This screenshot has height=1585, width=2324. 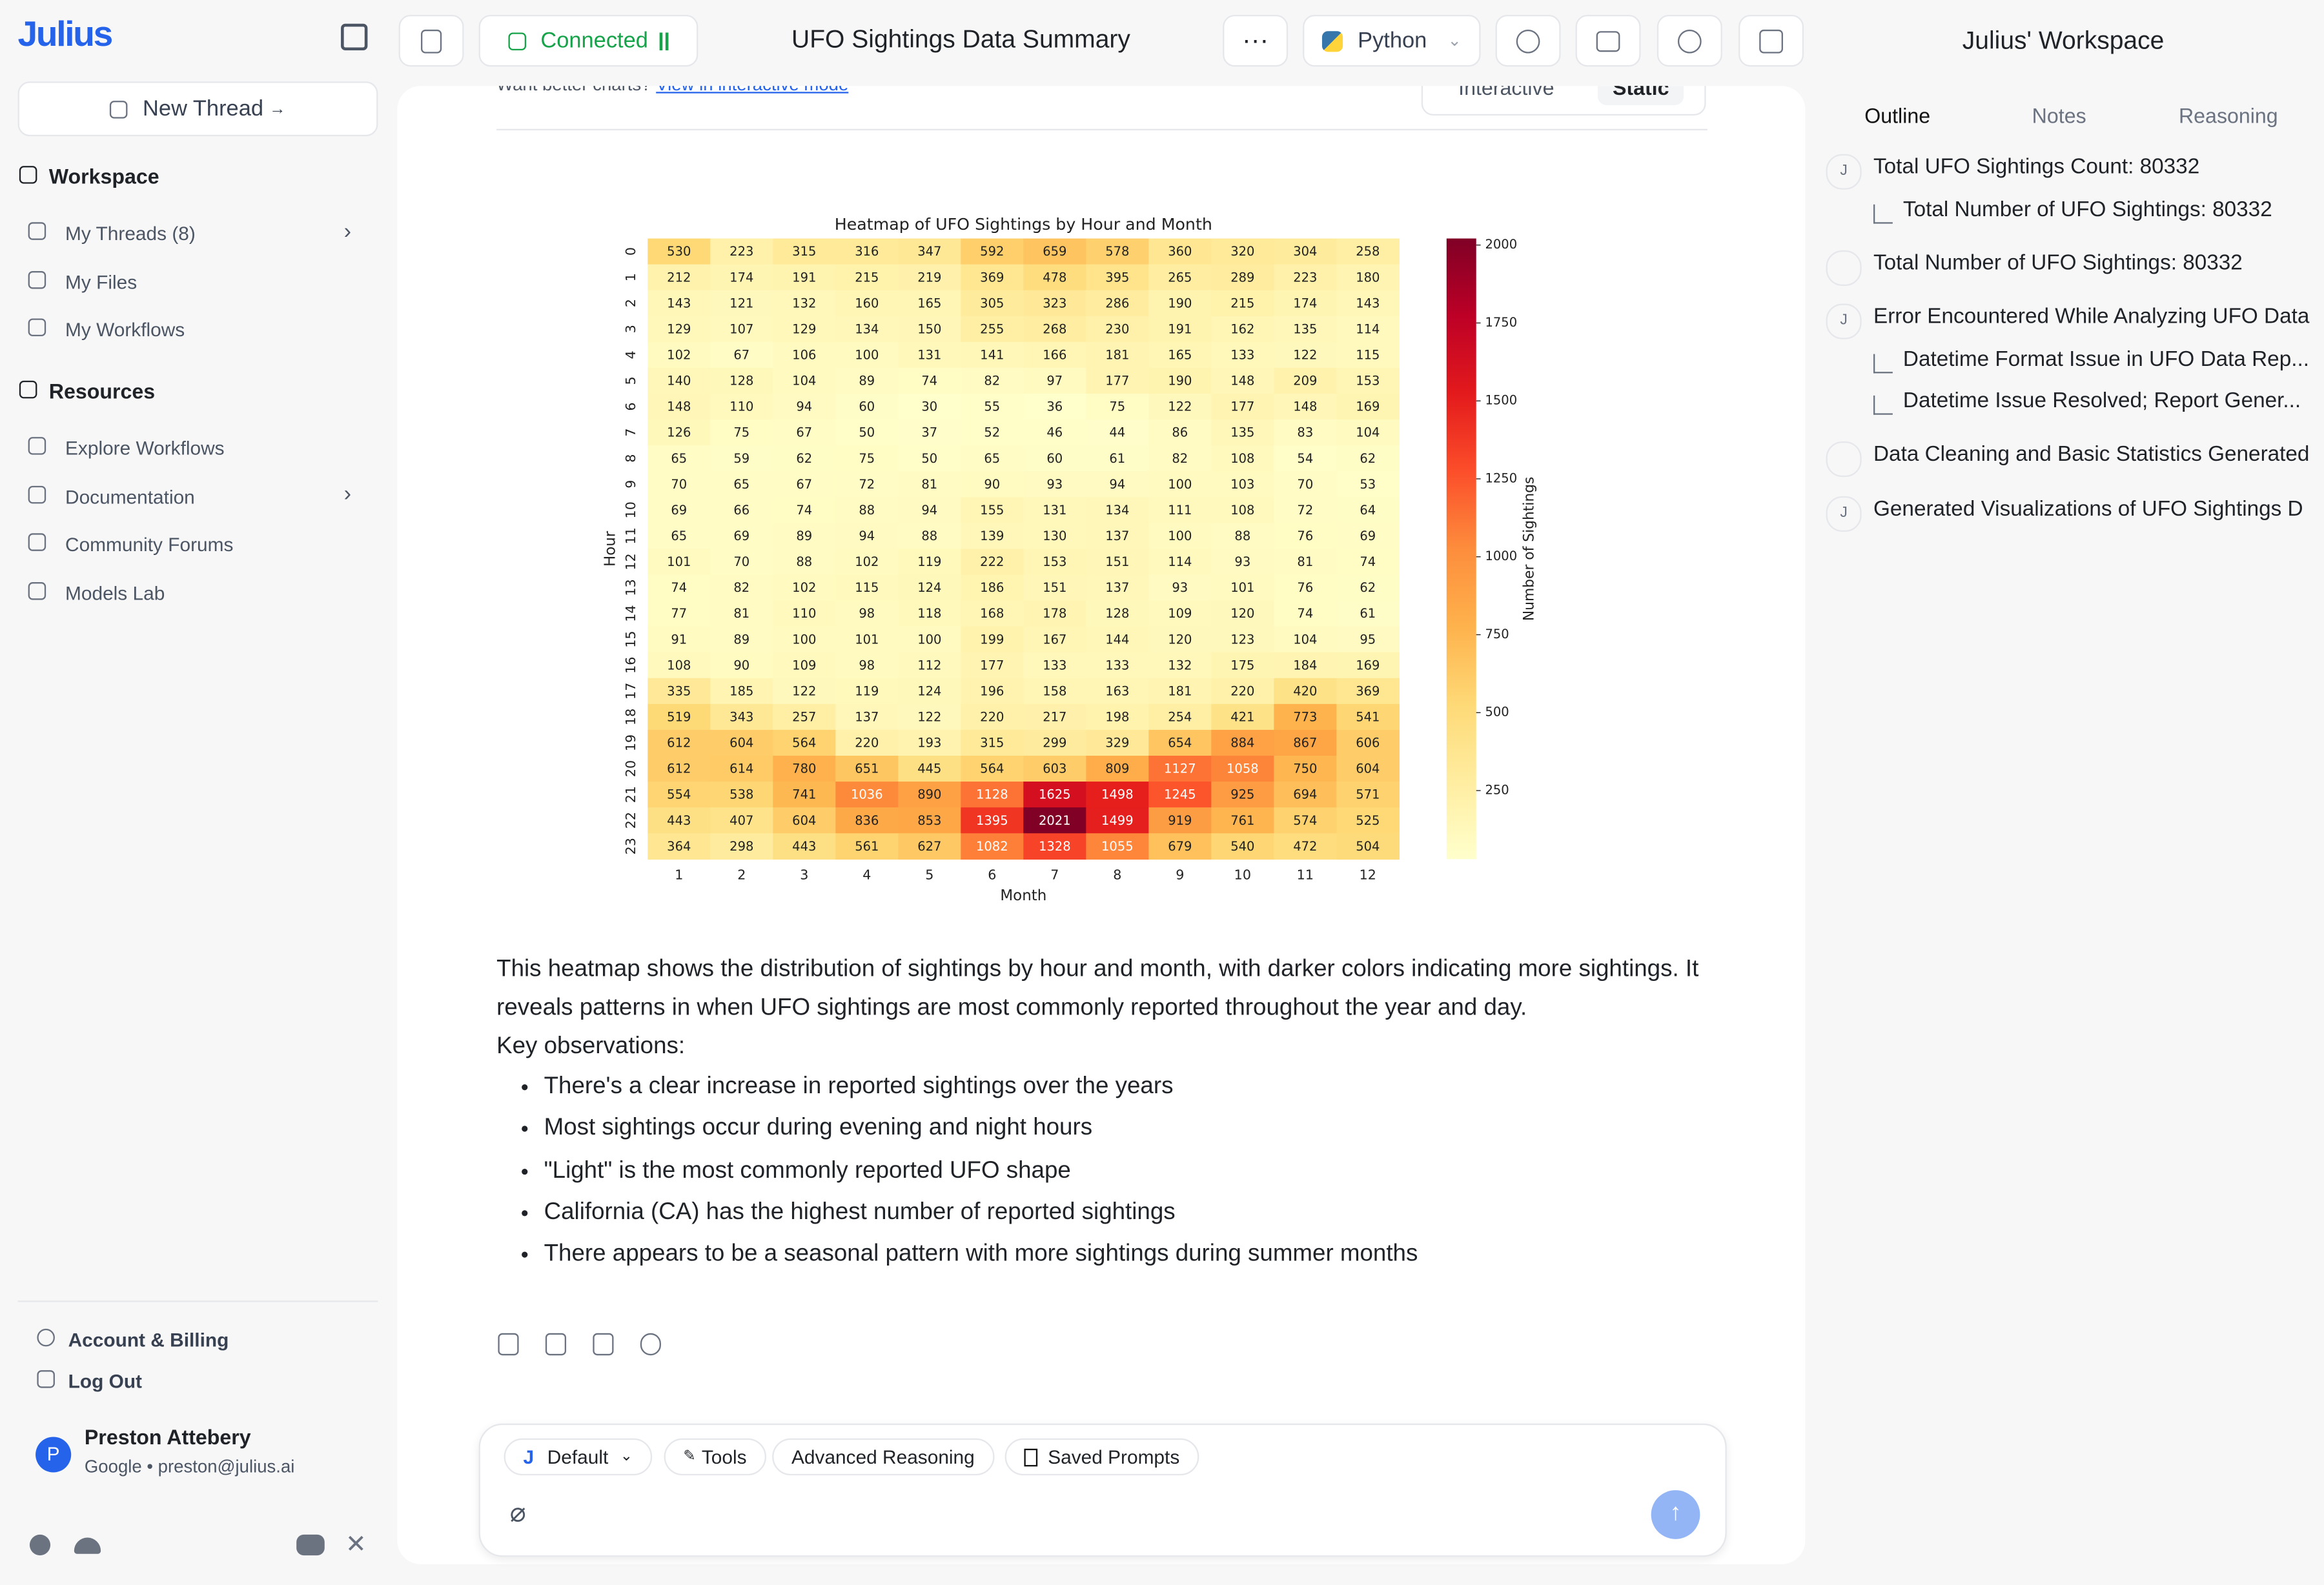 What do you see at coordinates (1368, 717) in the screenshot?
I see `cell-label: 541` at bounding box center [1368, 717].